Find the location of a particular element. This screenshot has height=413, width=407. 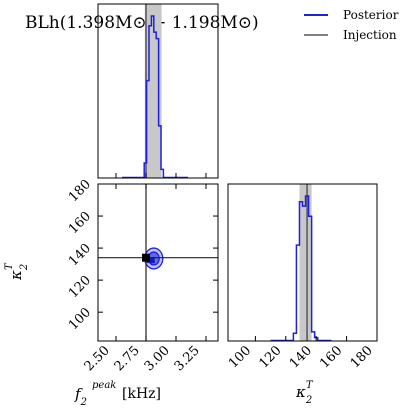

kappa-x-tick-label-2: 140 is located at coordinates (301, 357).